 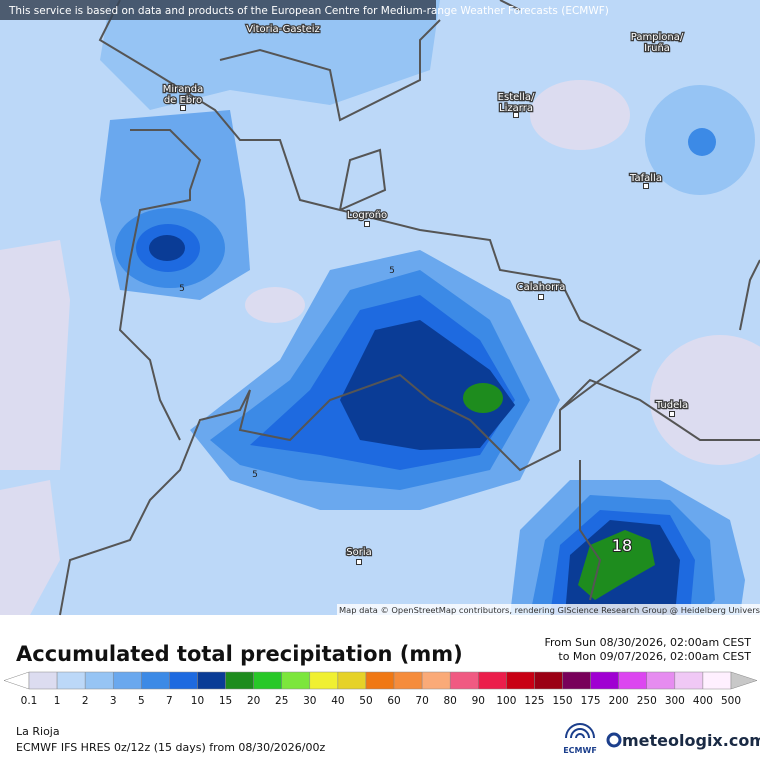 I want to click on legend-label: 60, so click(x=393, y=701).